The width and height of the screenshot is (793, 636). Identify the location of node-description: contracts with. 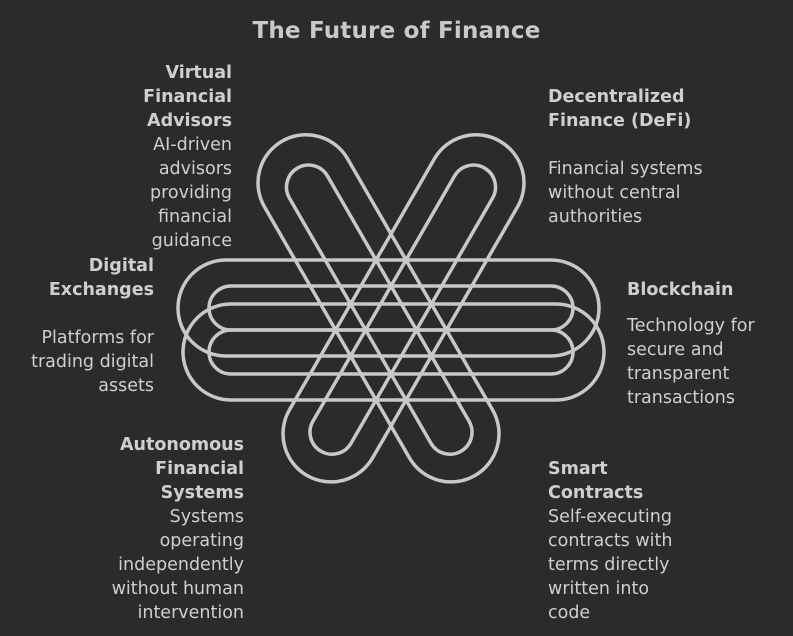
(610, 541).